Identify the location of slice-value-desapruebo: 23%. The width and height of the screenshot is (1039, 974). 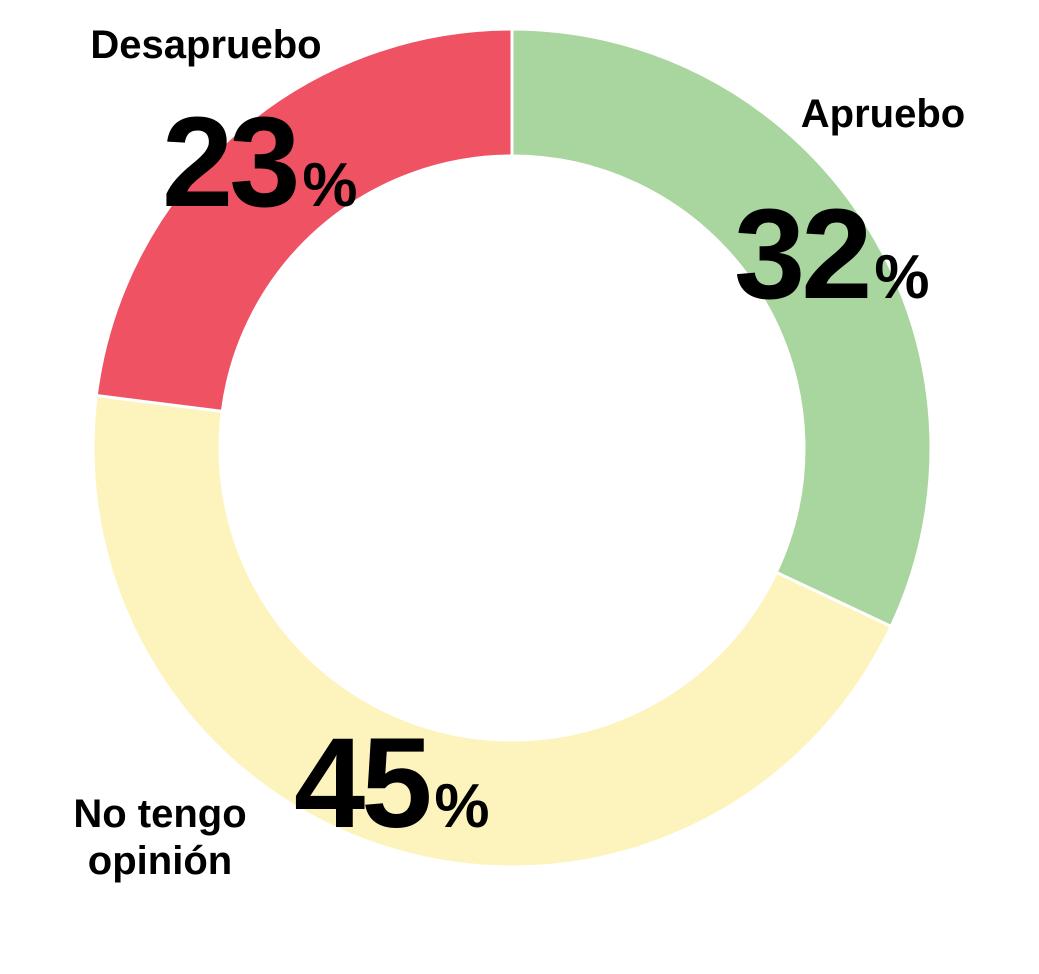
(260, 162).